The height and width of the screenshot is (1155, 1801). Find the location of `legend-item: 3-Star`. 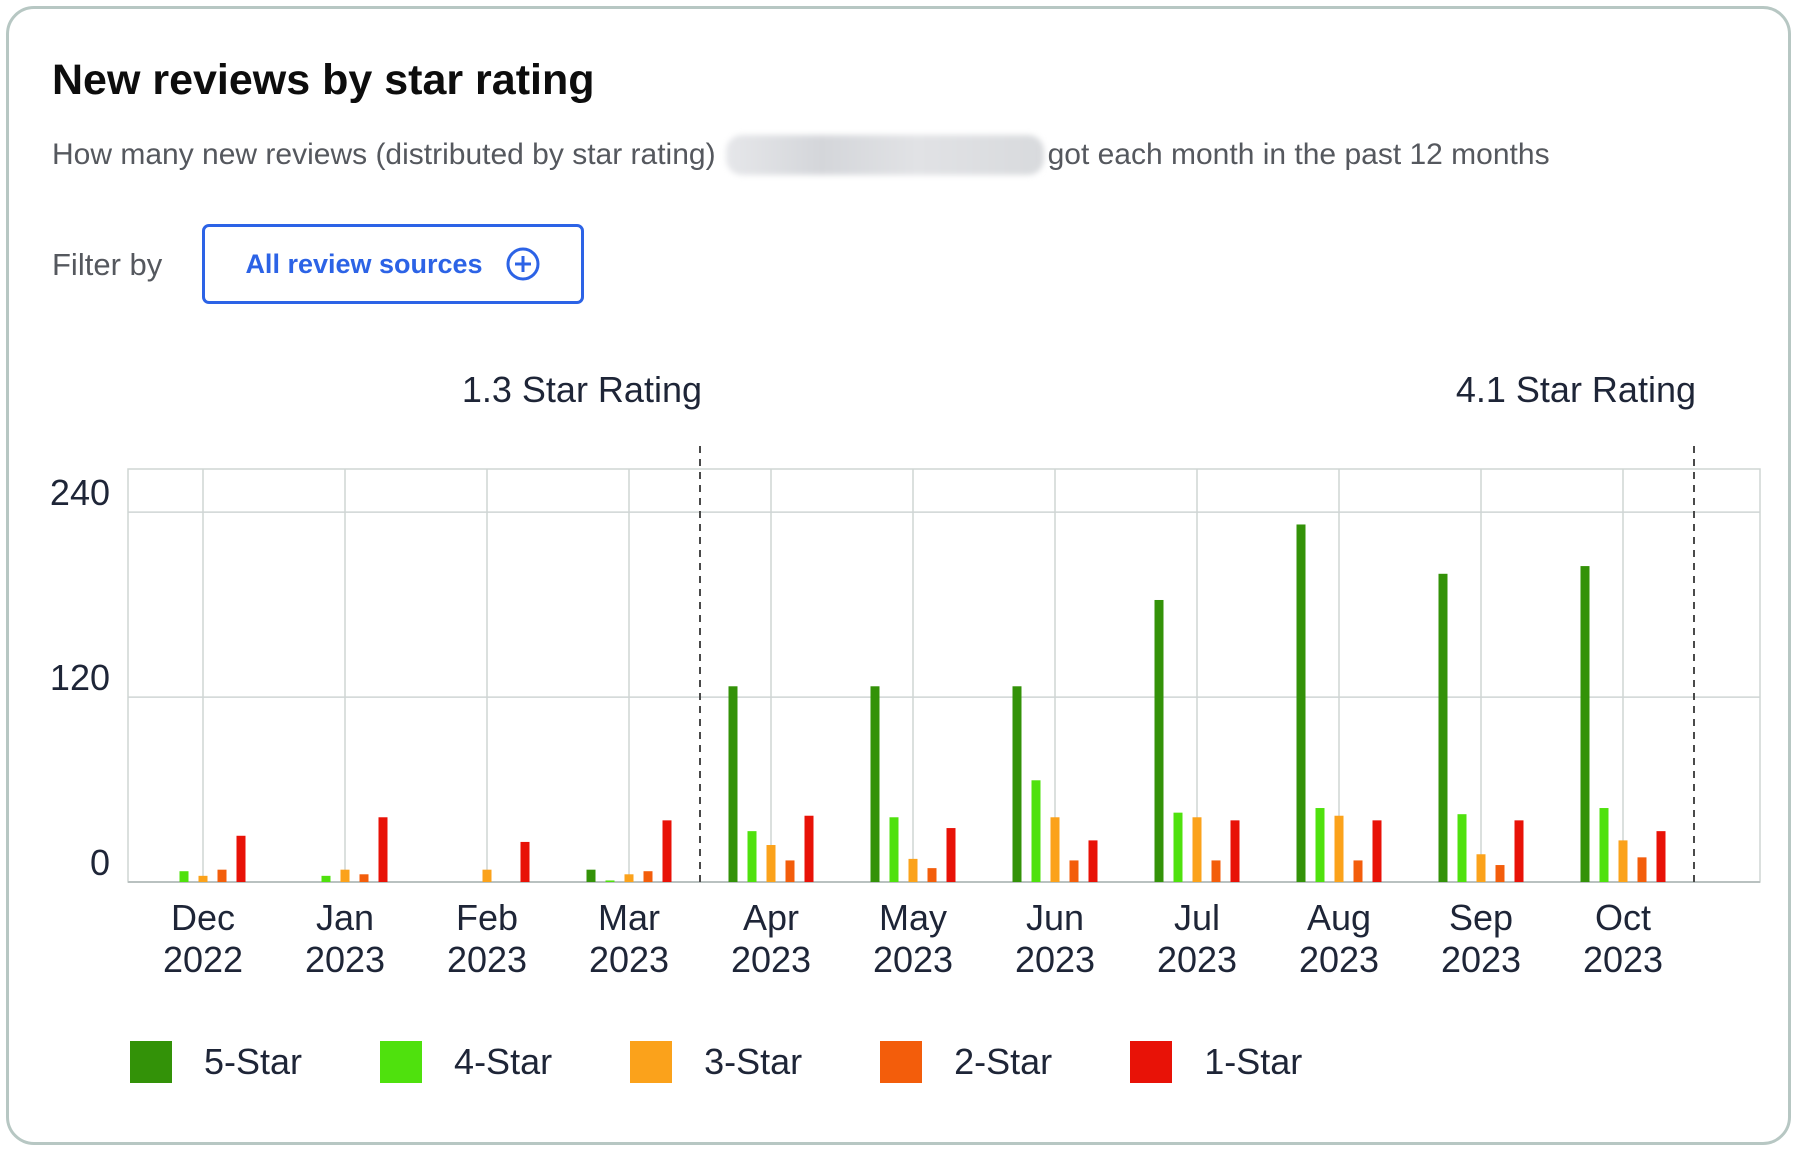

legend-item: 3-Star is located at coordinates (716, 1062).